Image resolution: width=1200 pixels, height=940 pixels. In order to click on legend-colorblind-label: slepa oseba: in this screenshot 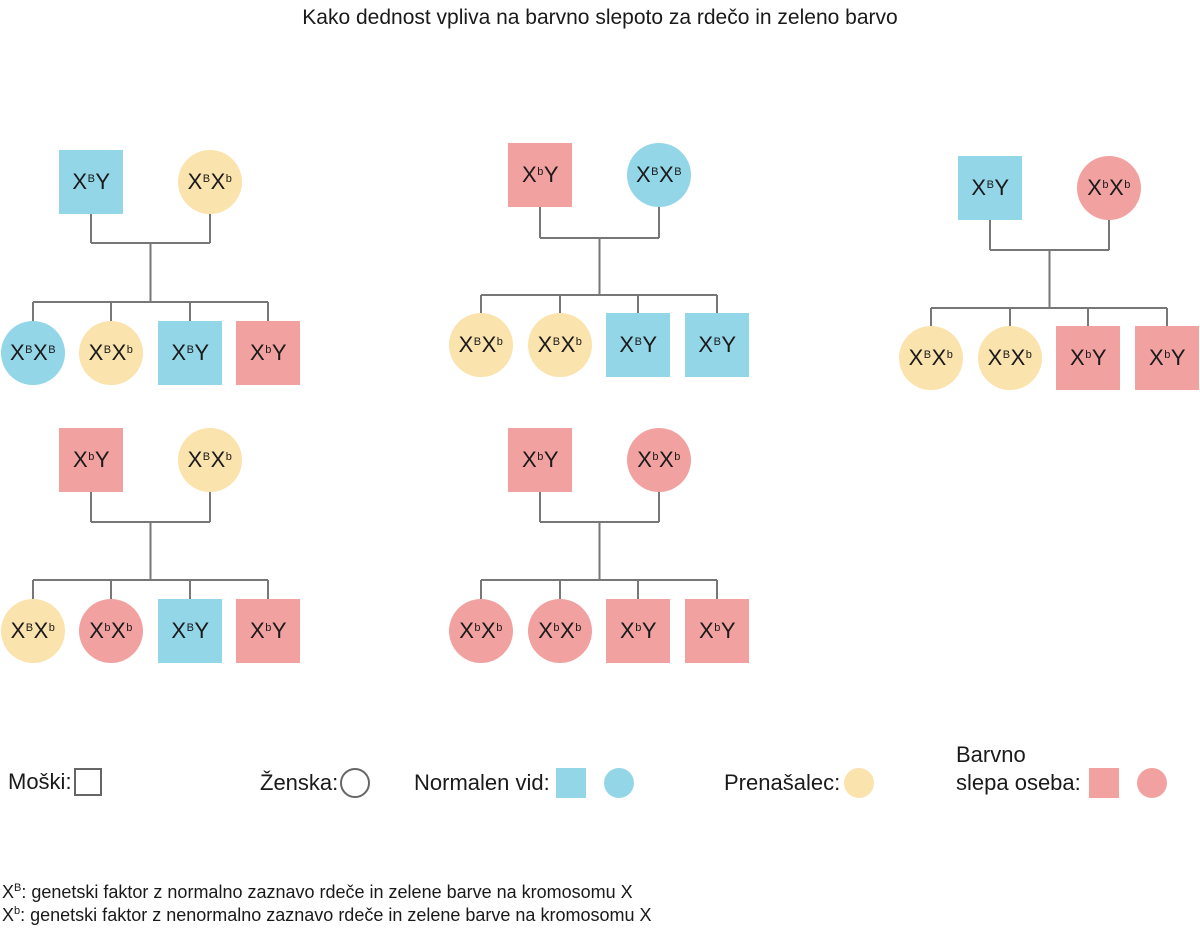, I will do `click(1018, 782)`.